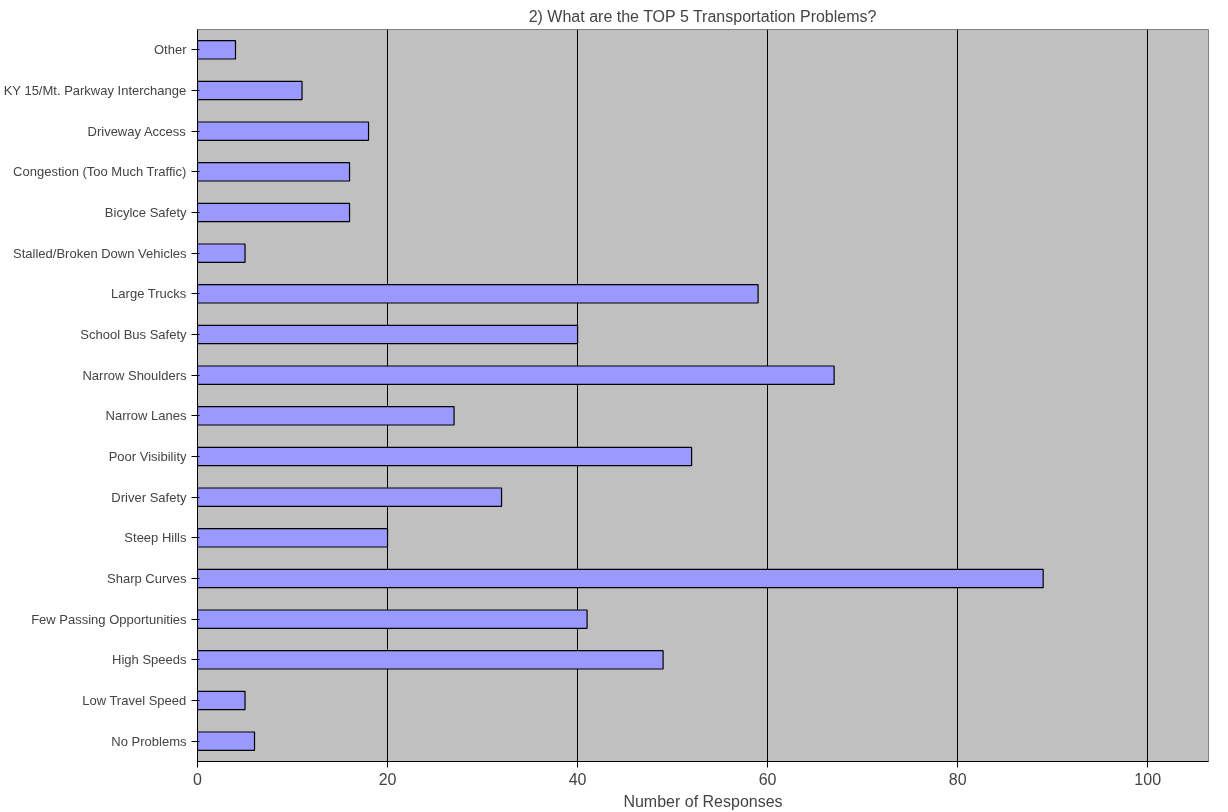  I want to click on y-tick-label: Narrow Shoulders, so click(134, 375).